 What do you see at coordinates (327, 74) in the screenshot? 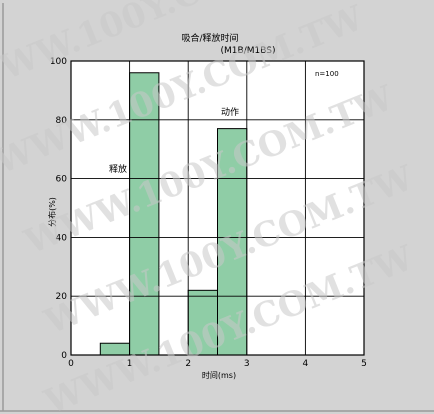
I see `sample-size-annotation: n=100` at bounding box center [327, 74].